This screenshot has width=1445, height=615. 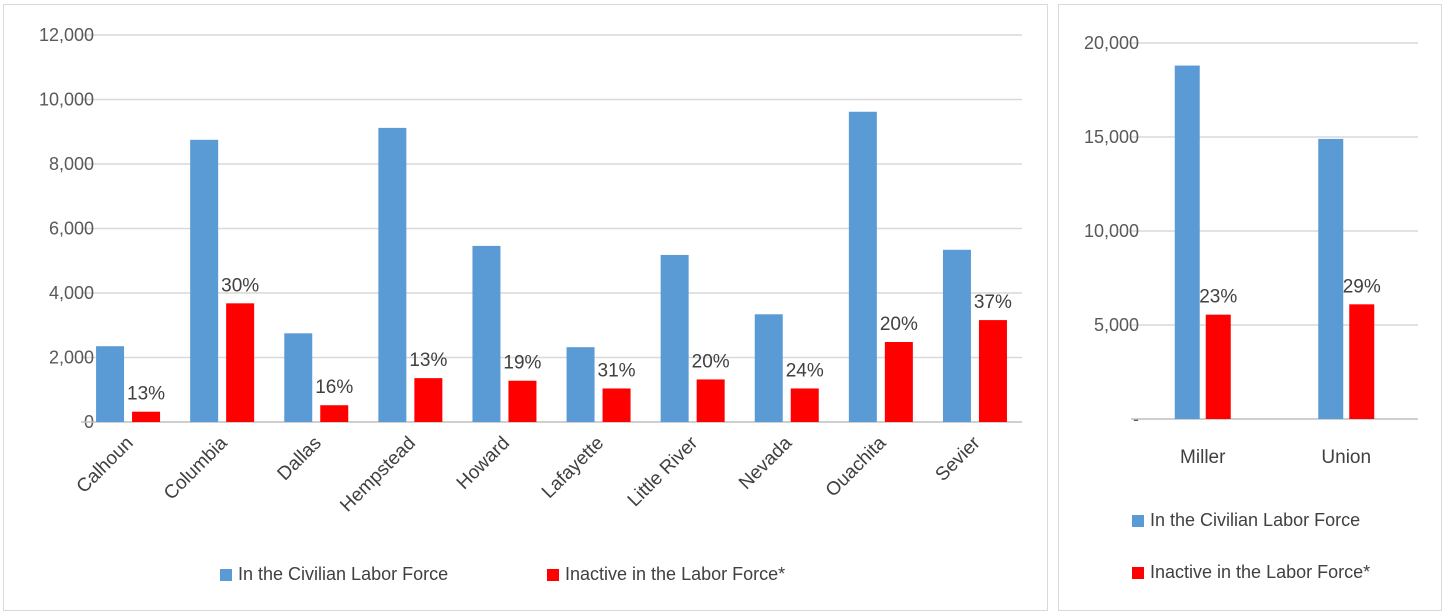 What do you see at coordinates (804, 405) in the screenshot?
I see `bar-inactive-in-the-labor-force-nevada` at bounding box center [804, 405].